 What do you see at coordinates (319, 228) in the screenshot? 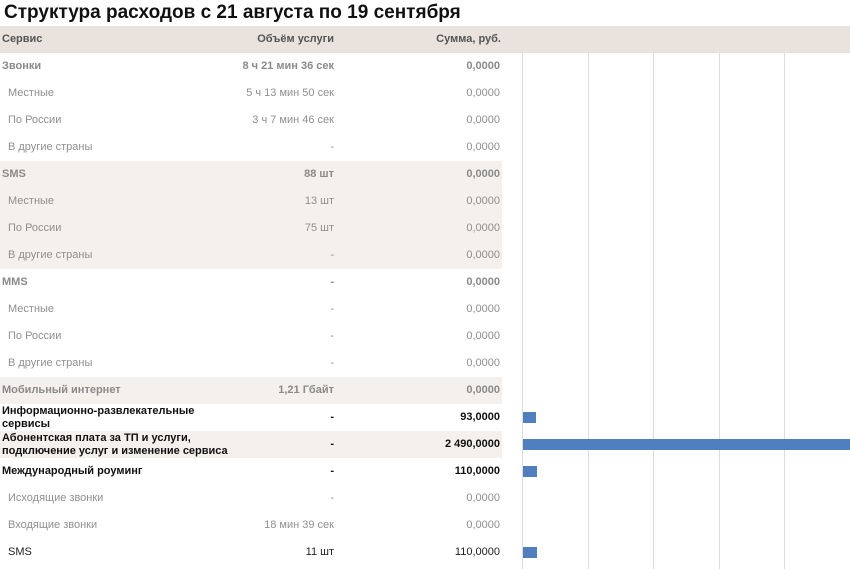
I see `row-volume: 75 шт` at bounding box center [319, 228].